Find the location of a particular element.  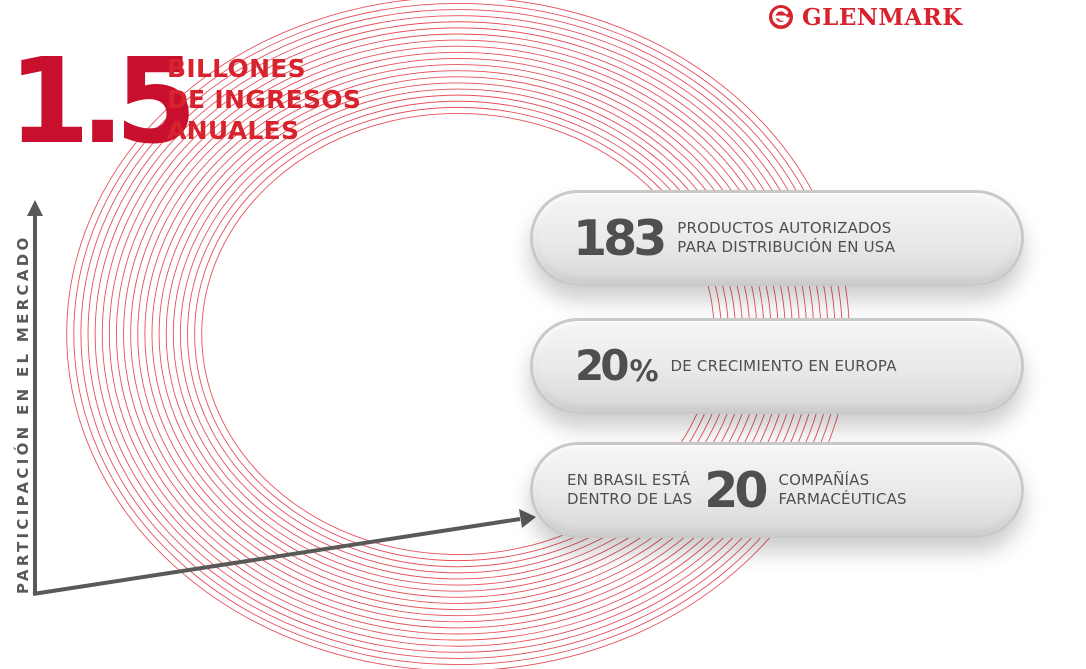

glenmark-logo-icon is located at coordinates (781, 17).